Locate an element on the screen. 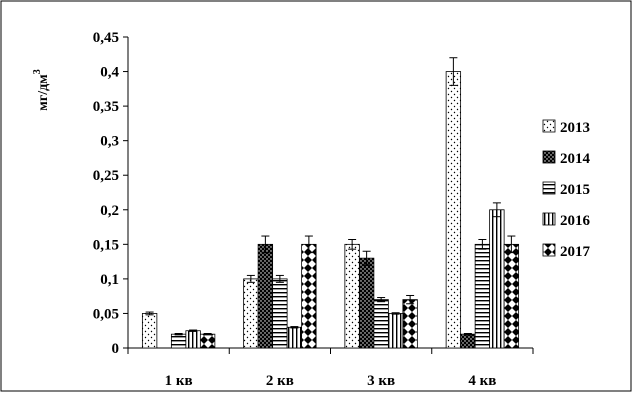 The width and height of the screenshot is (632, 397). legend-label-2017: 2017 is located at coordinates (575, 252).